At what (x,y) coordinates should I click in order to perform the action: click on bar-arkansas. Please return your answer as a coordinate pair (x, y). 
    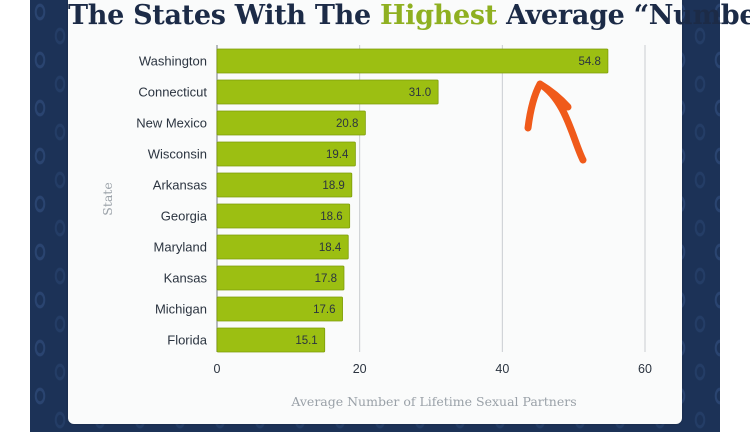
    Looking at the image, I should click on (284, 185).